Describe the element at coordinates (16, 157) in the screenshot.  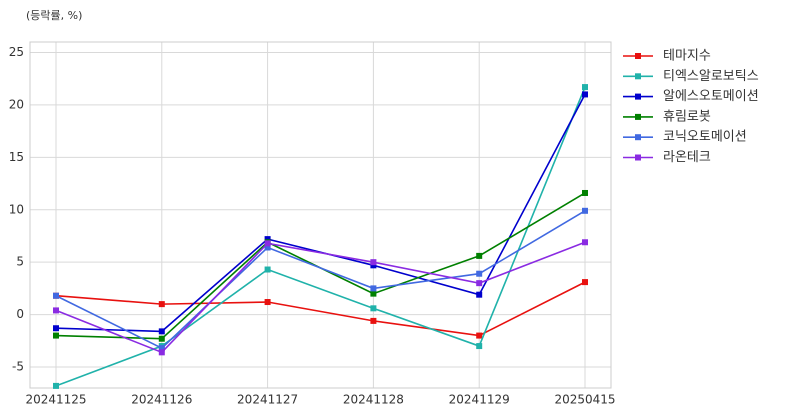
I see `y-tick-label: 15` at that location.